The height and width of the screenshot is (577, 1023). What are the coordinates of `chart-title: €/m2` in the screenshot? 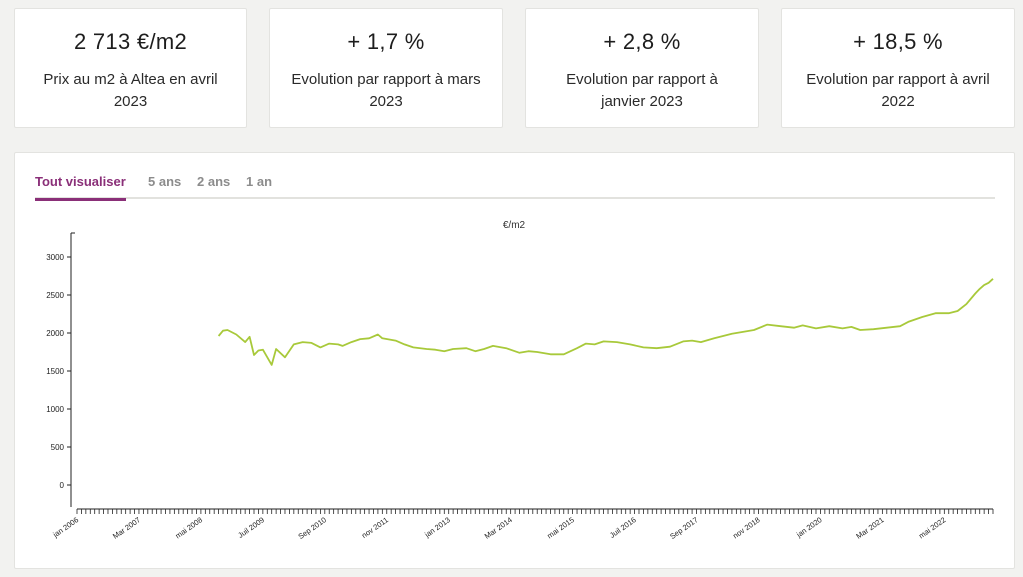 It's located at (514, 225).